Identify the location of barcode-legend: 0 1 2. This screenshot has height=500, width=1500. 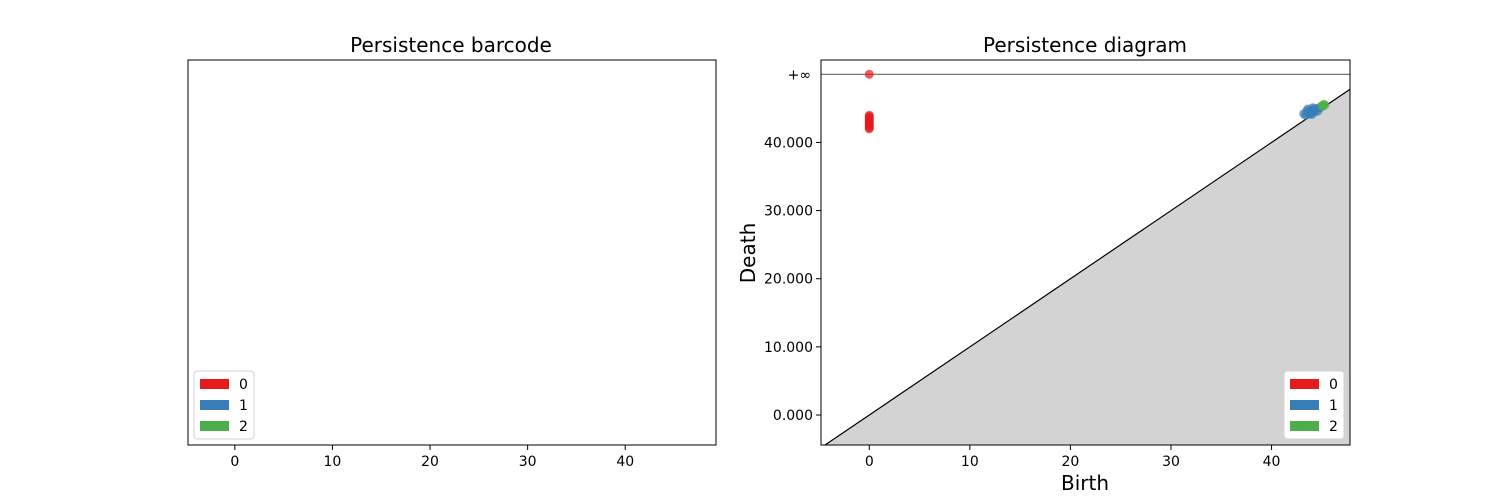
(224, 405).